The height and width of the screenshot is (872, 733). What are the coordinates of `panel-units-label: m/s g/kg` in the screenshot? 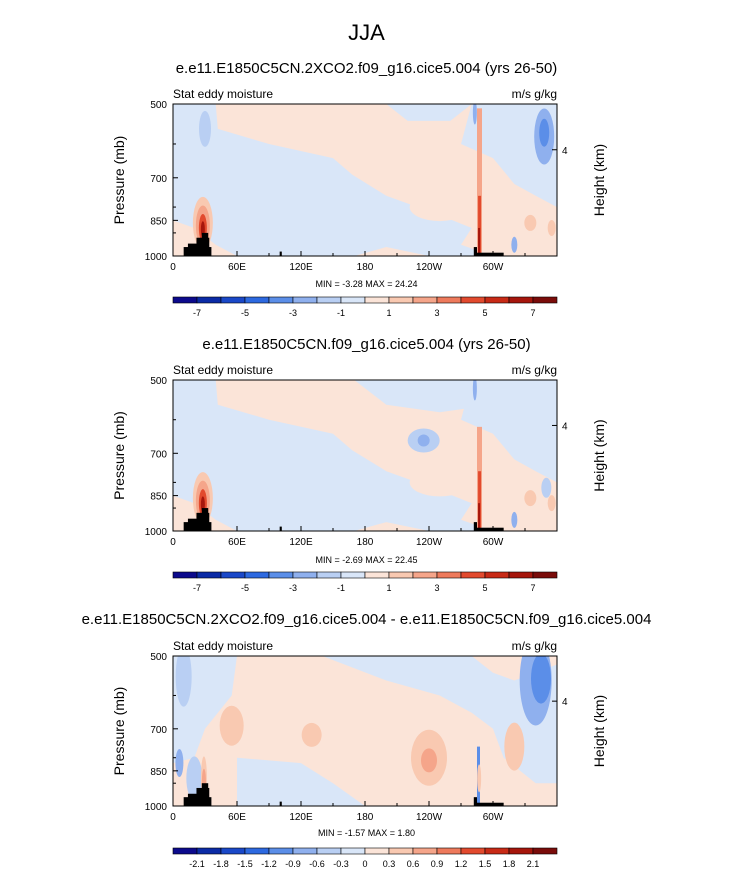 It's located at (534, 646).